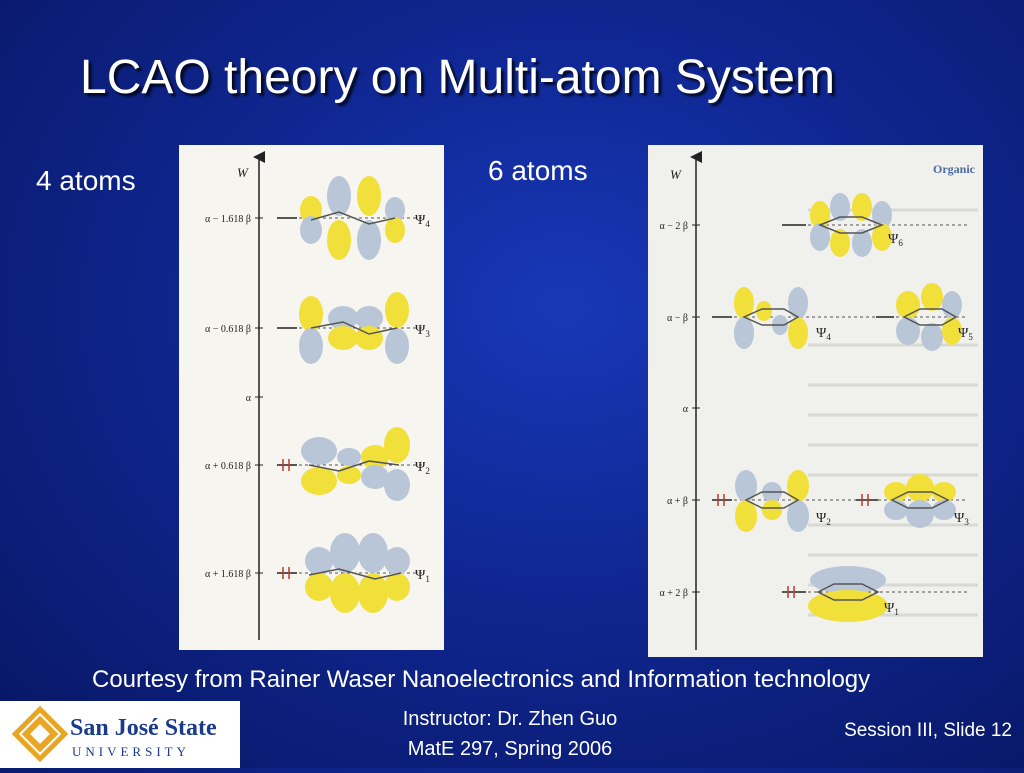 Image resolution: width=1024 pixels, height=773 pixels. Describe the element at coordinates (510, 749) in the screenshot. I see `course-info: MatE 297, Spring 2006` at that location.